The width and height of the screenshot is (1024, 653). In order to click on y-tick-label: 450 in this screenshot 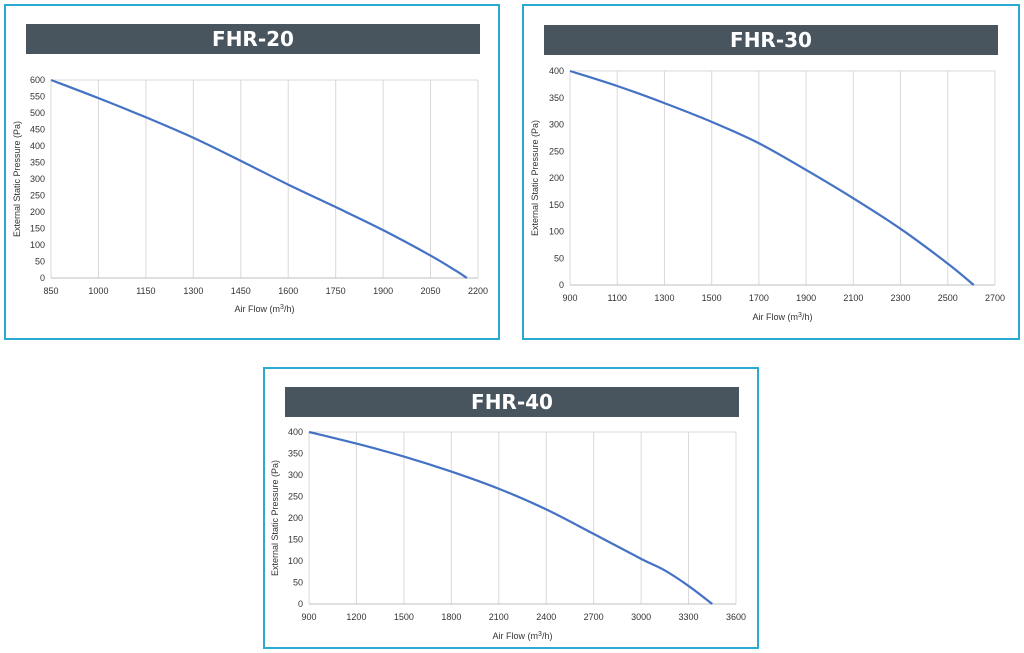, I will do `click(37, 130)`.